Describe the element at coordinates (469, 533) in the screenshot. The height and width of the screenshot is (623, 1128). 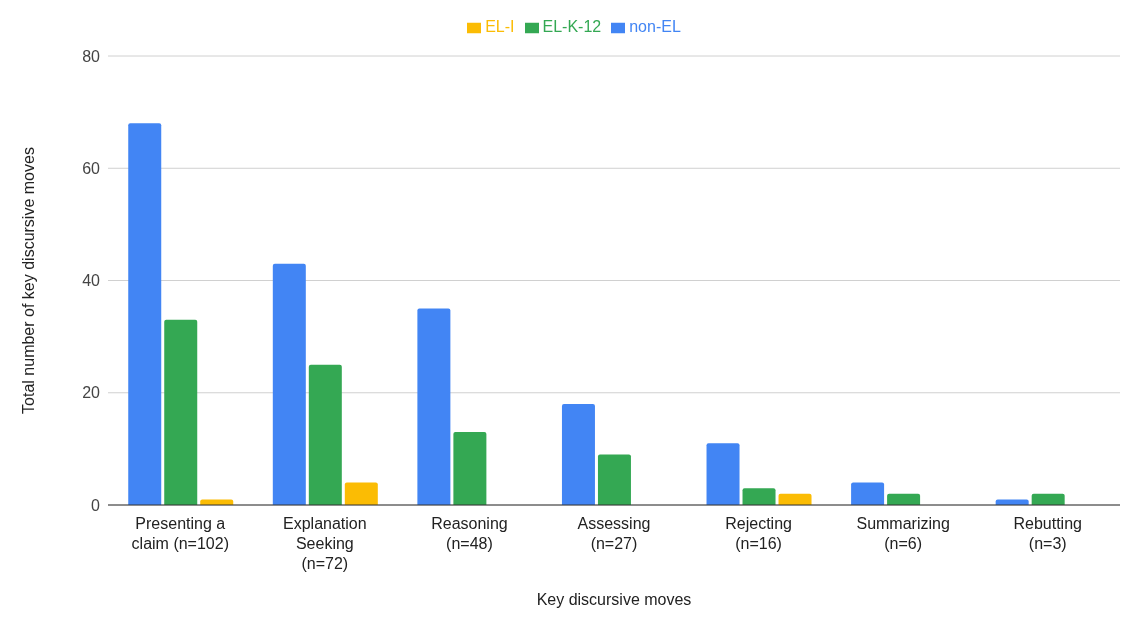
I see `x-tick-label: Reasoning (n=48)` at that location.